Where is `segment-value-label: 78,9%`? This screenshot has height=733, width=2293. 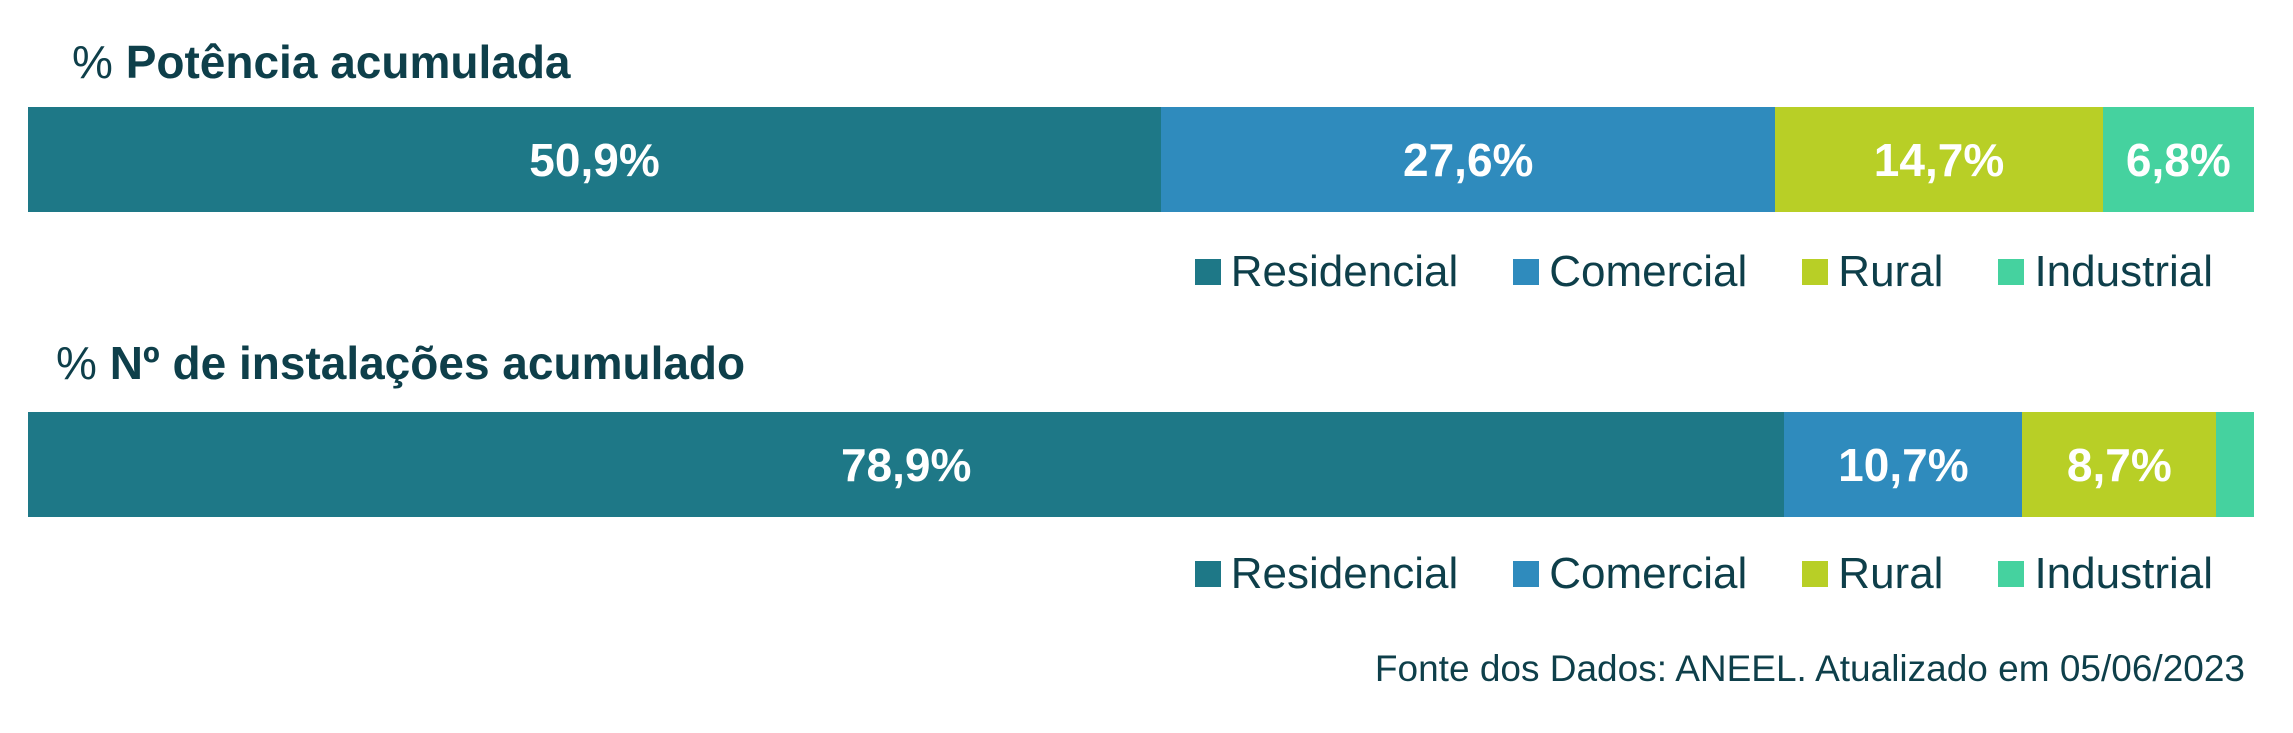
segment-value-label: 78,9% is located at coordinates (906, 464).